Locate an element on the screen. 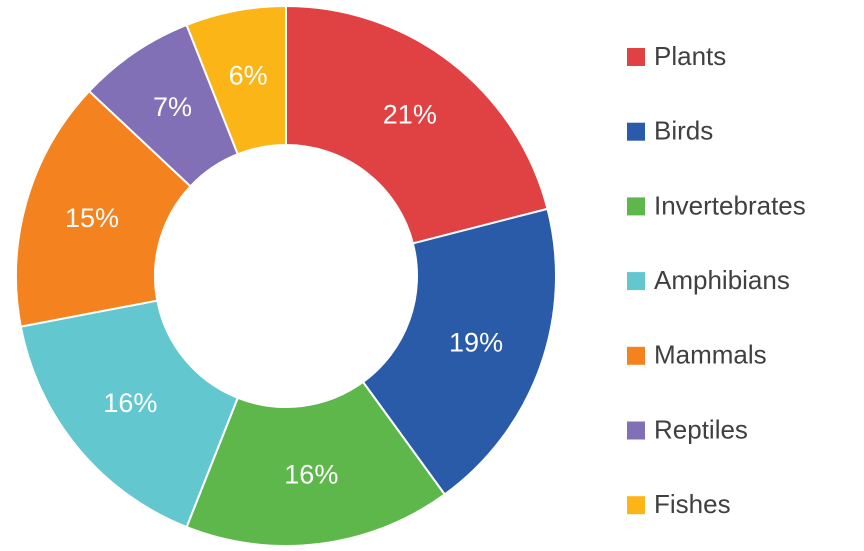 The height and width of the screenshot is (551, 864). slice-label: 6% is located at coordinates (248, 76).